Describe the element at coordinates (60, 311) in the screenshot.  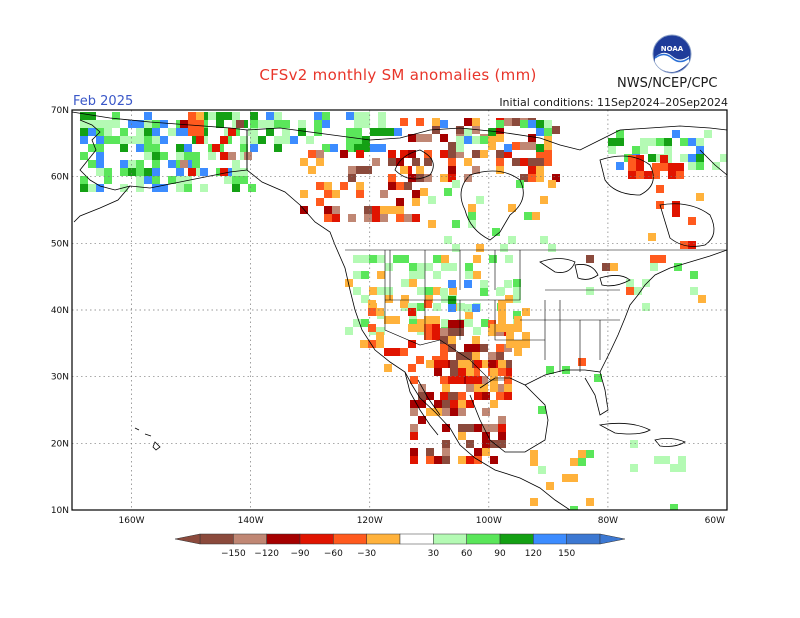
I see `lat-label: 40N` at that location.